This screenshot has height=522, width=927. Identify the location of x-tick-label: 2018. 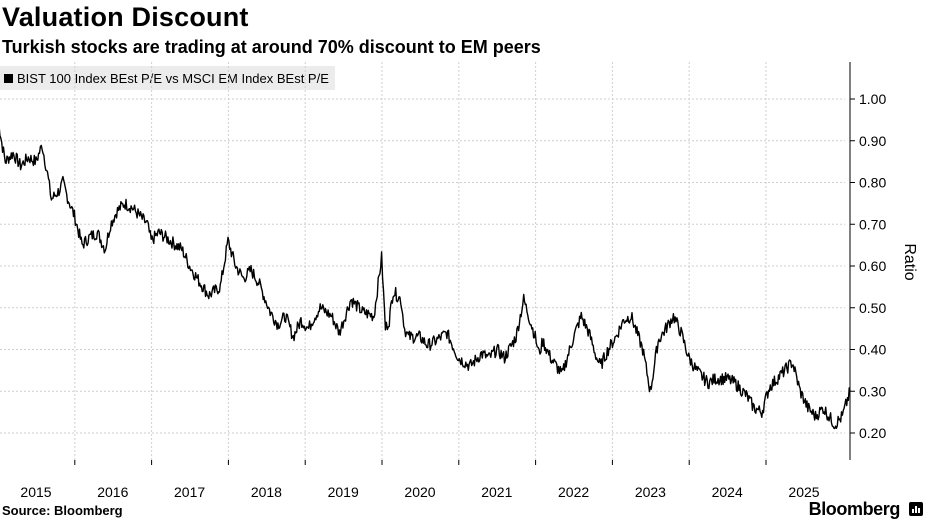
(266, 492).